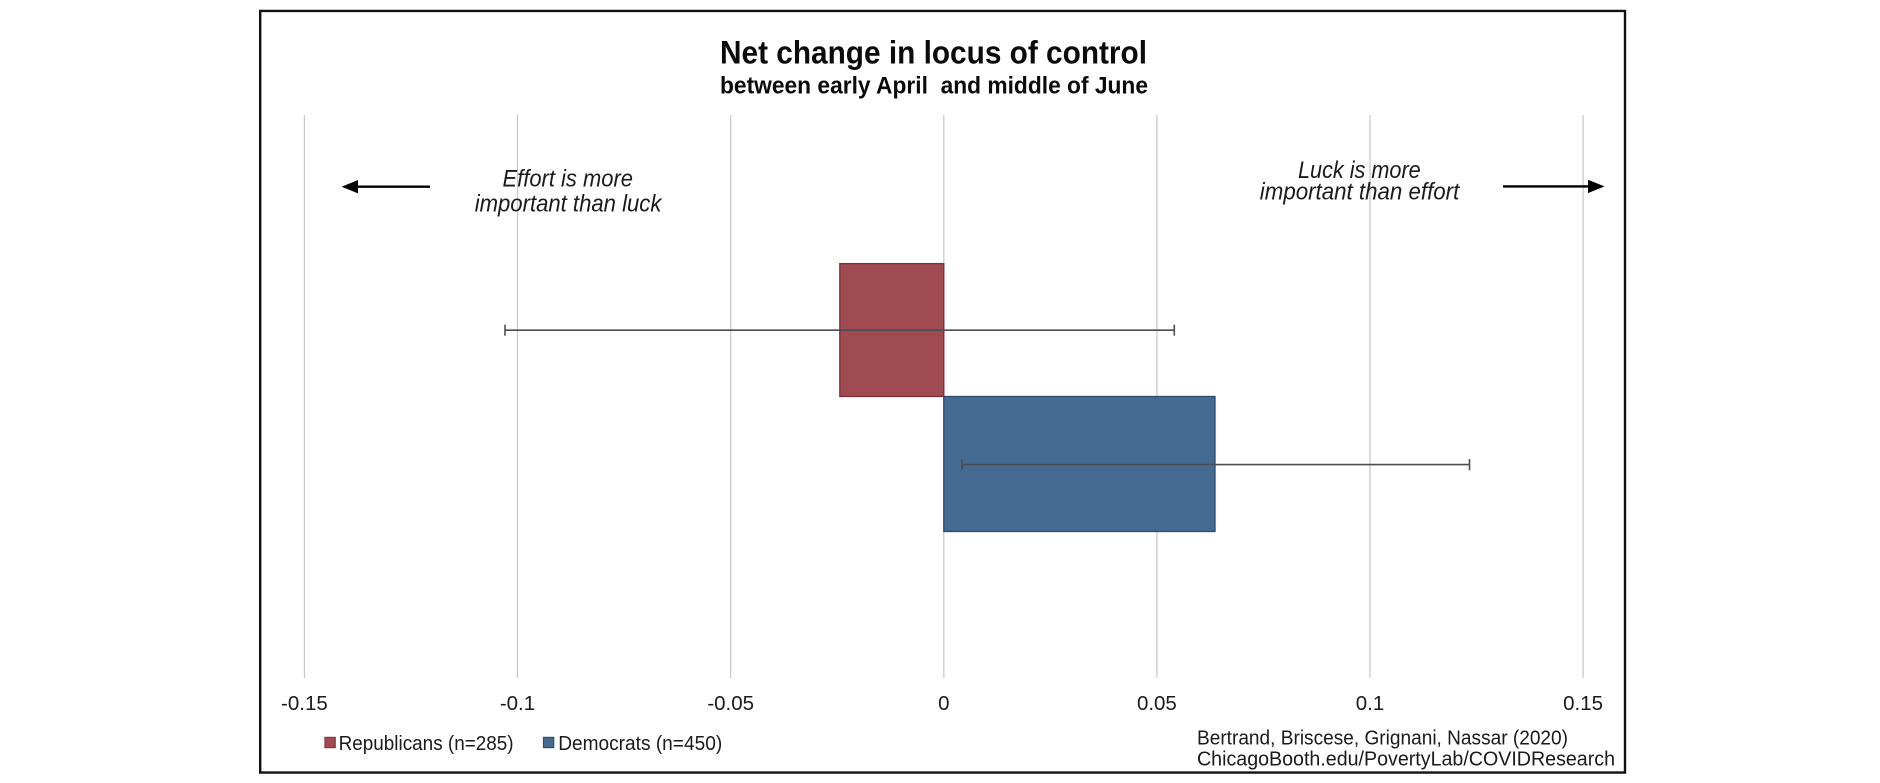  I want to click on svg-text: 0.1, so click(1370, 703).